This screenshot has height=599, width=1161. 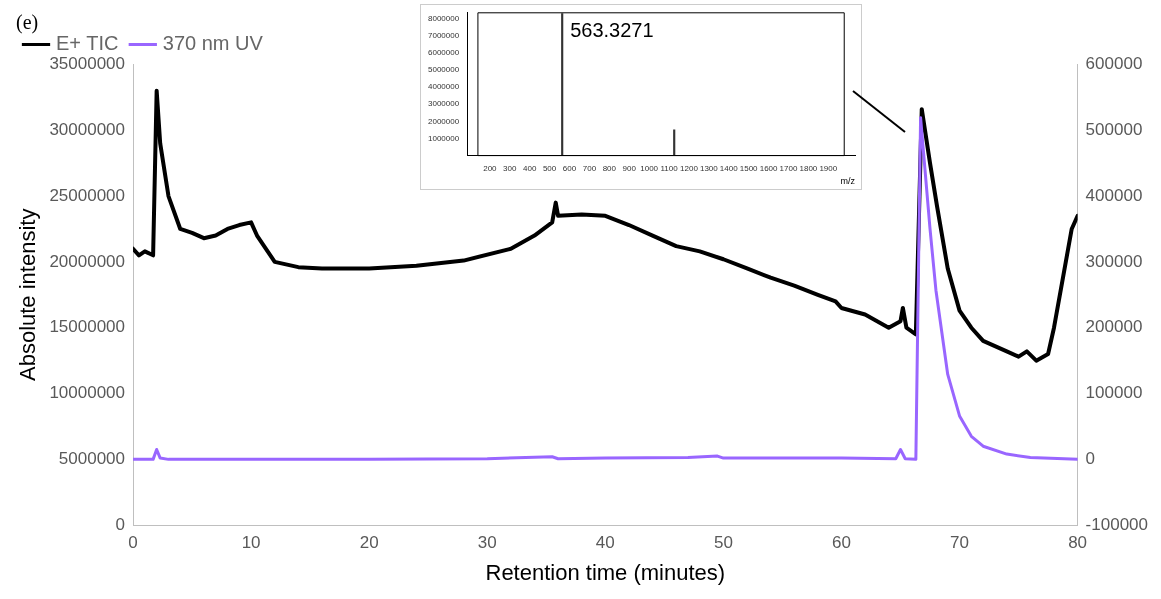 I want to click on x-tick-label: 20, so click(x=369, y=543).